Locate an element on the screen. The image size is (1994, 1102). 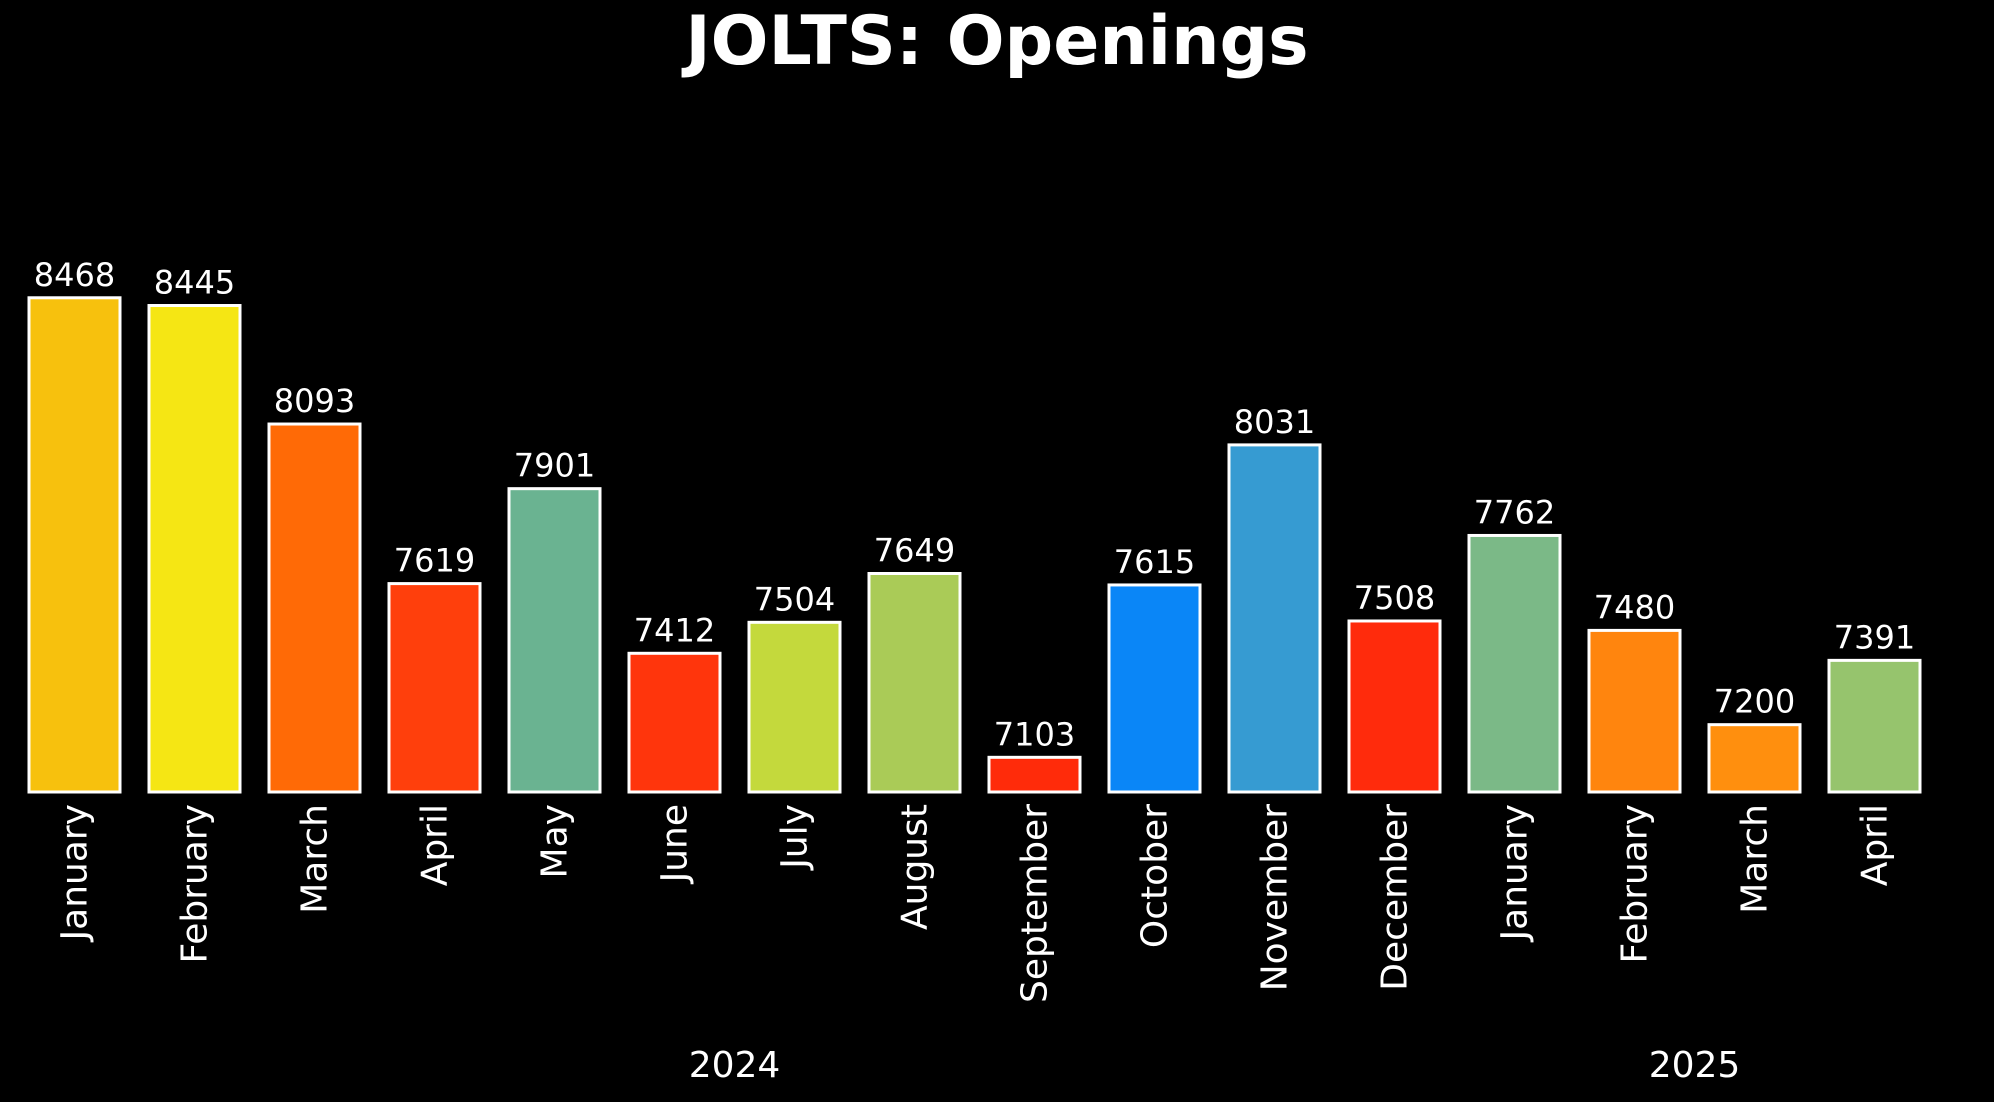
value-label-1: 8468 is located at coordinates (74, 275).